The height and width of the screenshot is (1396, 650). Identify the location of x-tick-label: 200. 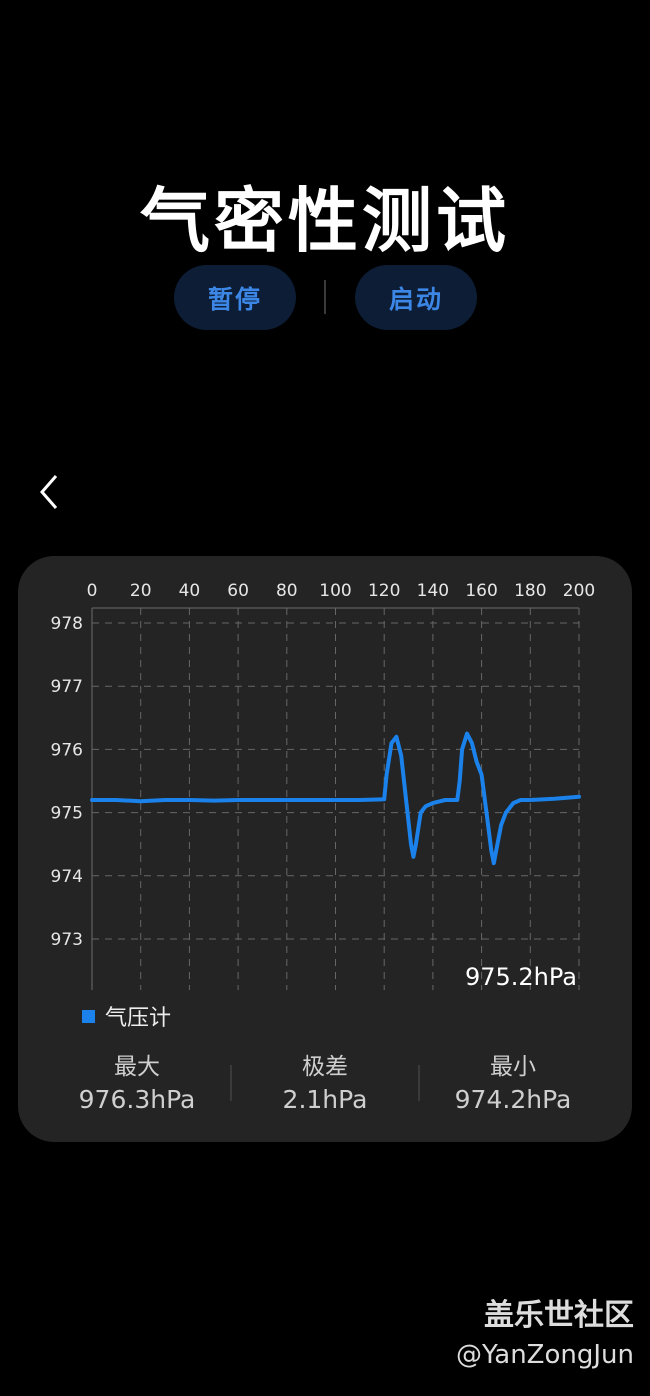
(579, 591).